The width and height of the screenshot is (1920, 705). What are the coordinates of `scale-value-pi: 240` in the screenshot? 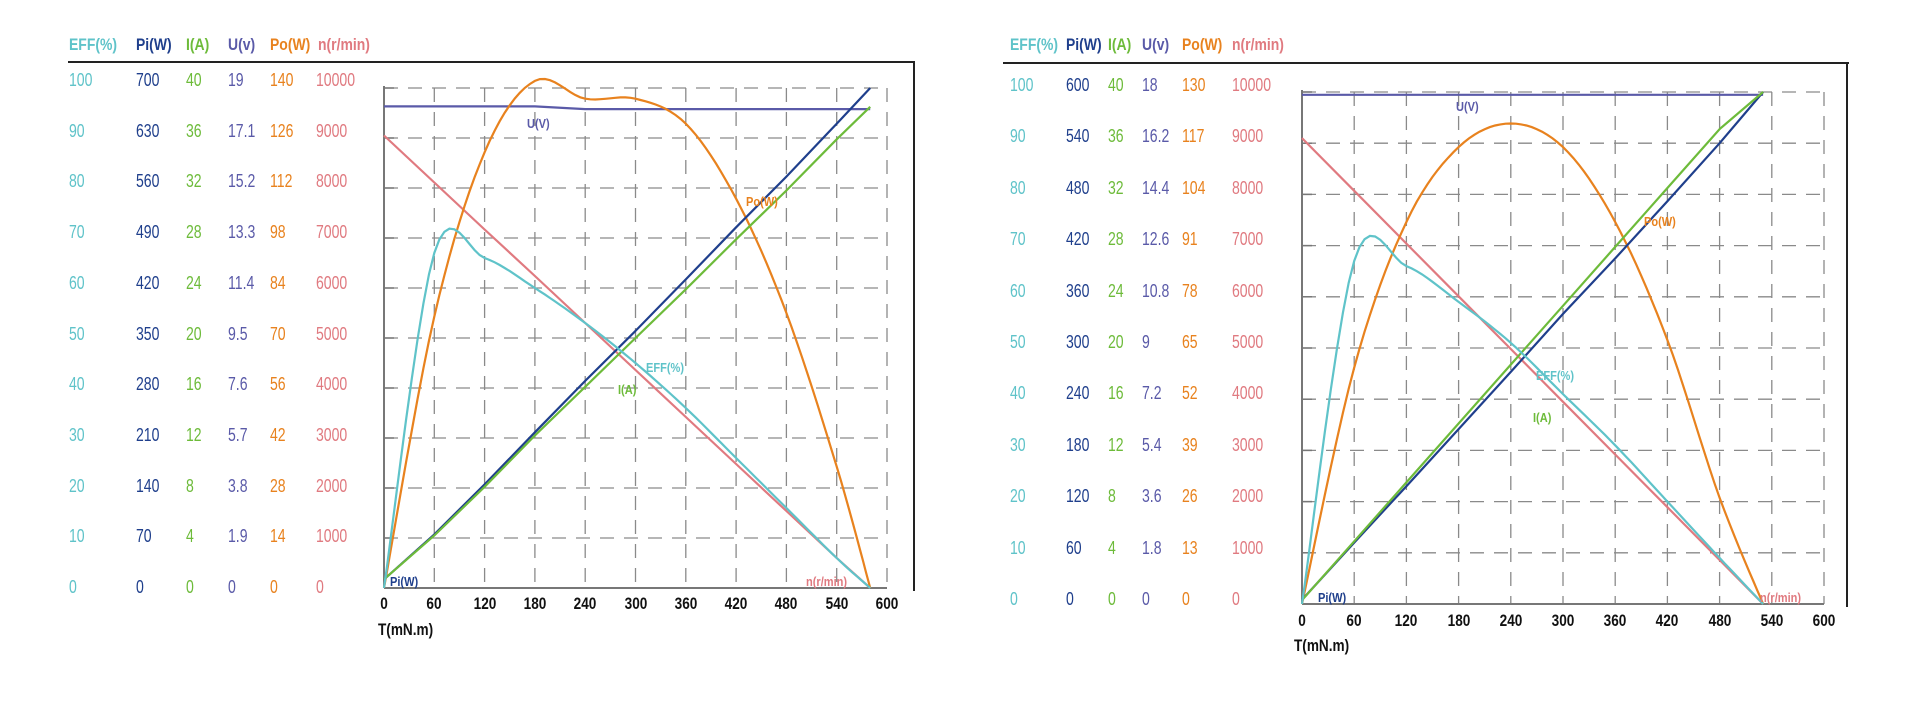 It's located at (1078, 393).